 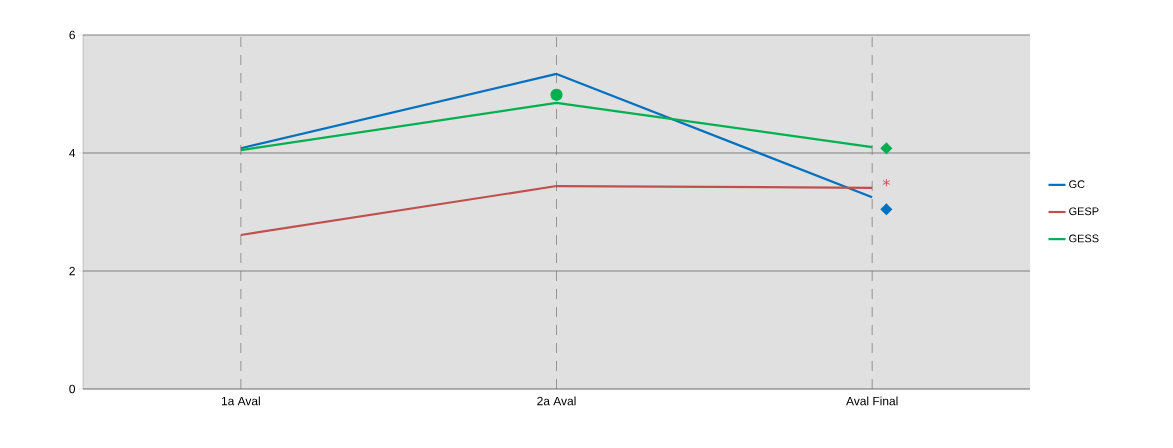 I want to click on x-tick-label: Aval Final, so click(x=872, y=401).